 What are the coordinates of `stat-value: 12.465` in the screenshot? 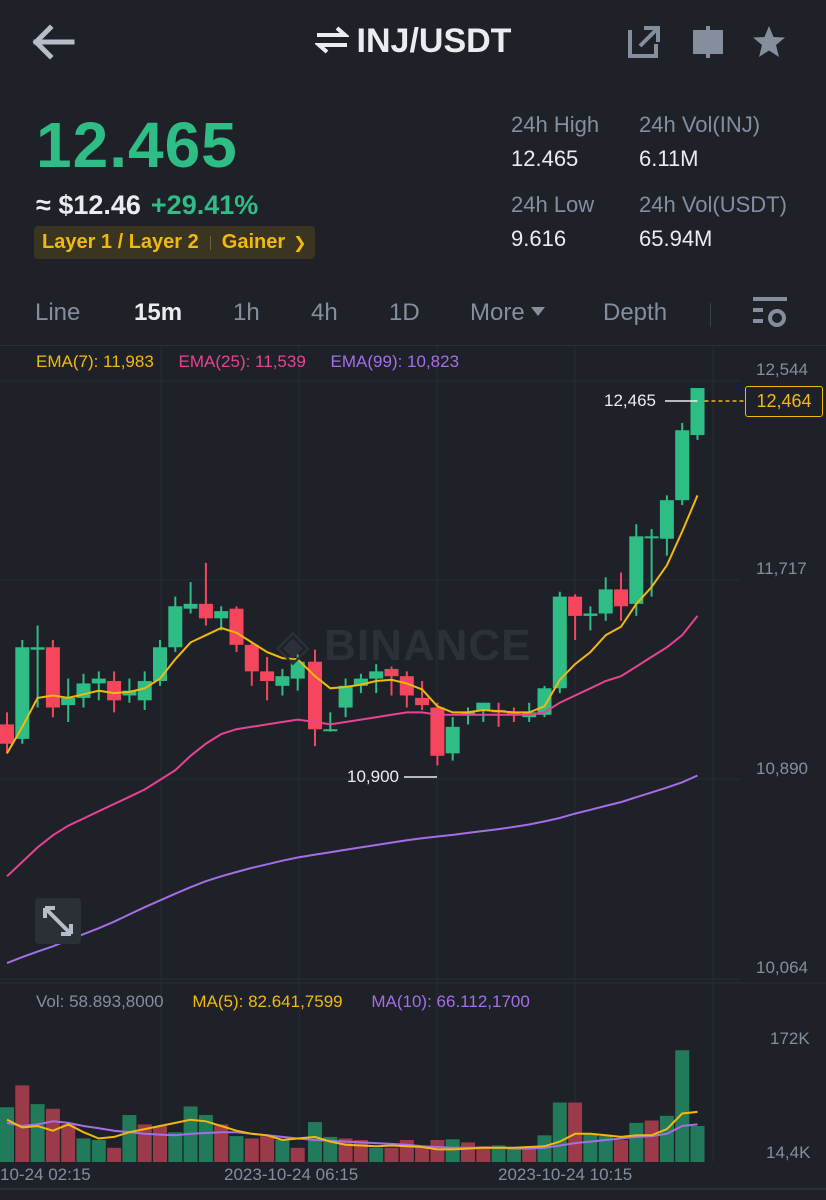 It's located at (545, 158).